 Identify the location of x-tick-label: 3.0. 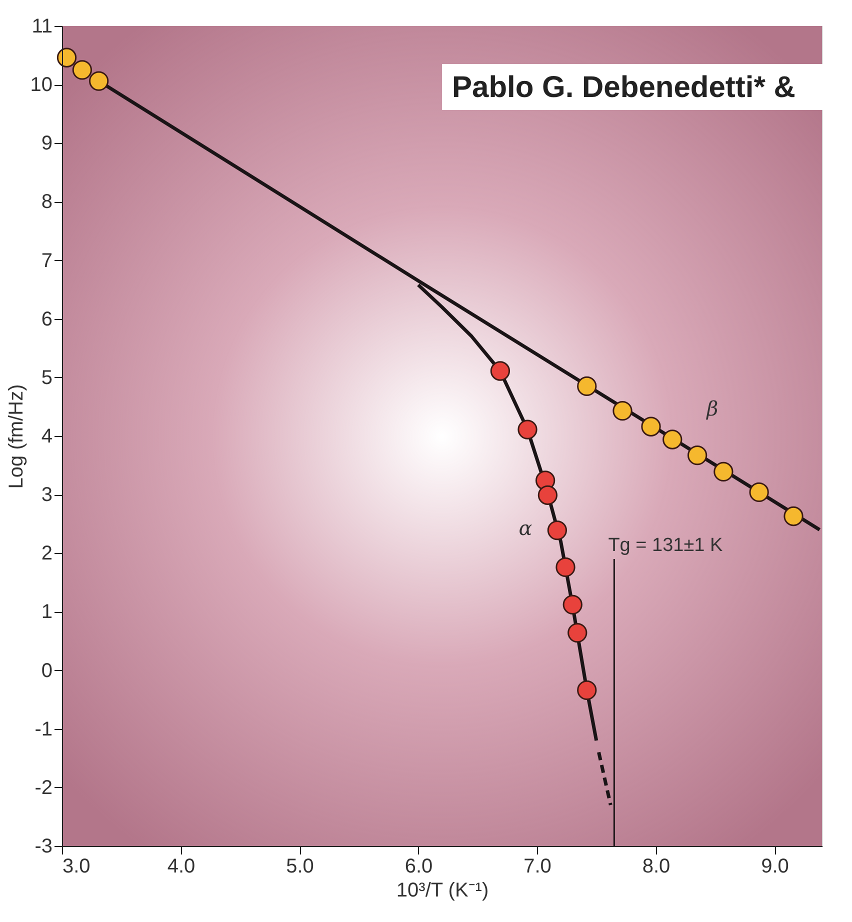
(76, 867).